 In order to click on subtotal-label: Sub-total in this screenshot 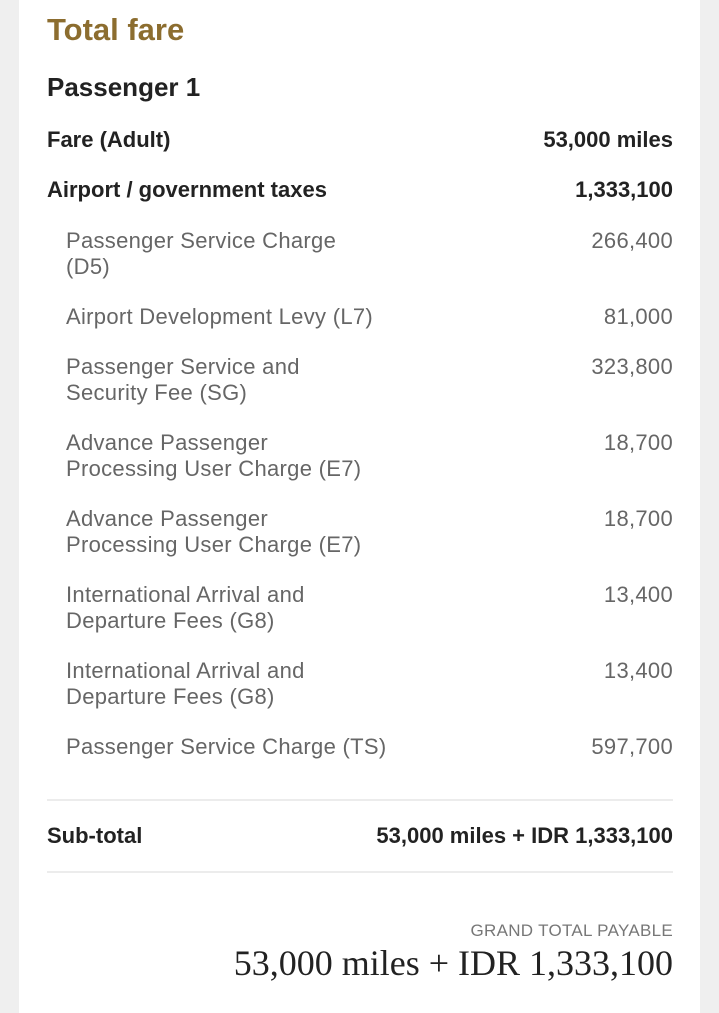, I will do `click(95, 835)`.